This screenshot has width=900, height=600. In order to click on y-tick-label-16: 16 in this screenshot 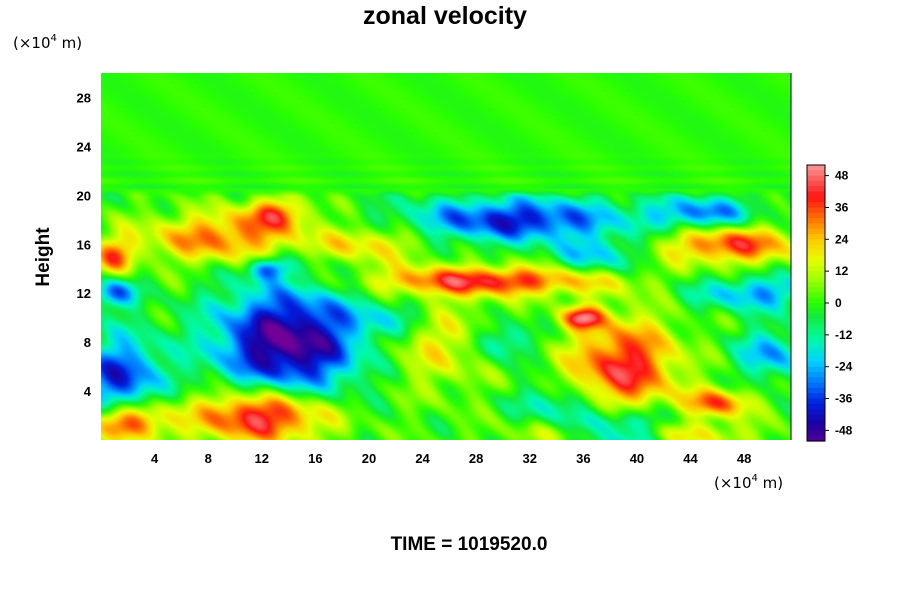, I will do `click(84, 244)`.